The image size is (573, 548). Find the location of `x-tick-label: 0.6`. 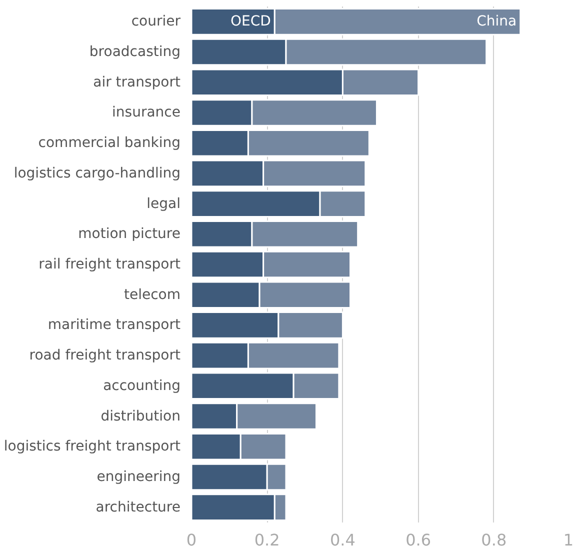

x-tick-label: 0.6 is located at coordinates (419, 539).